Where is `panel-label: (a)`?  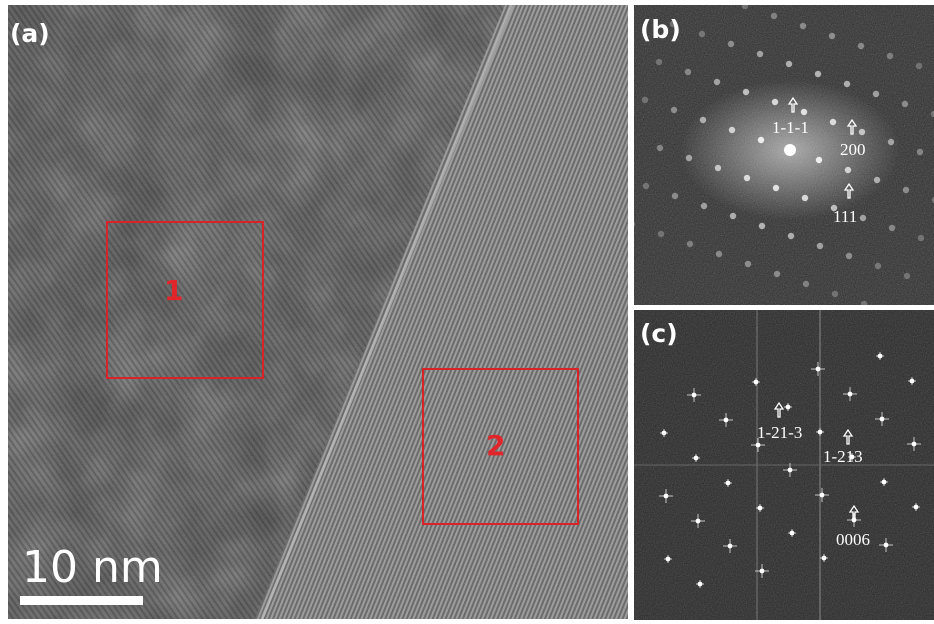 panel-label: (a) is located at coordinates (30, 33).